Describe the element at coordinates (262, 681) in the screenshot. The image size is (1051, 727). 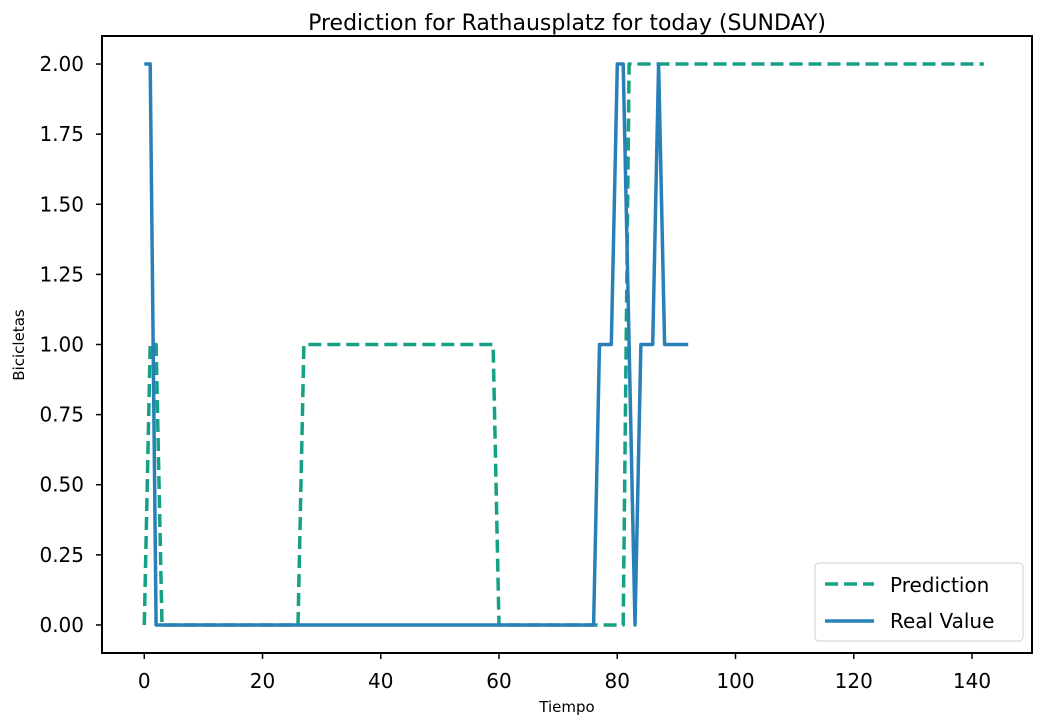
I see `x-tick-label: 20` at that location.